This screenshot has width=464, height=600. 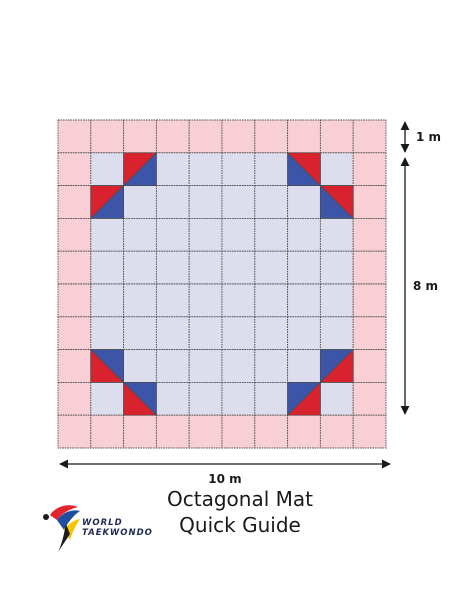 I want to click on world-taekwondo-logo-icon, so click(x=61, y=528).